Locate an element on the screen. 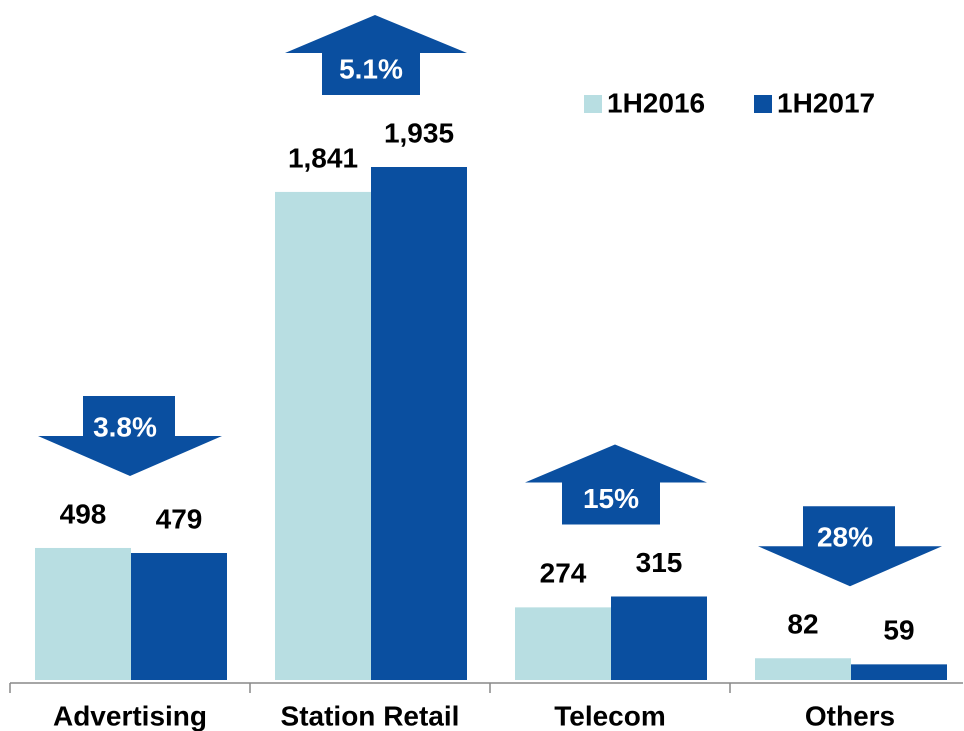  x-tick-label: Telecom is located at coordinates (610, 715).